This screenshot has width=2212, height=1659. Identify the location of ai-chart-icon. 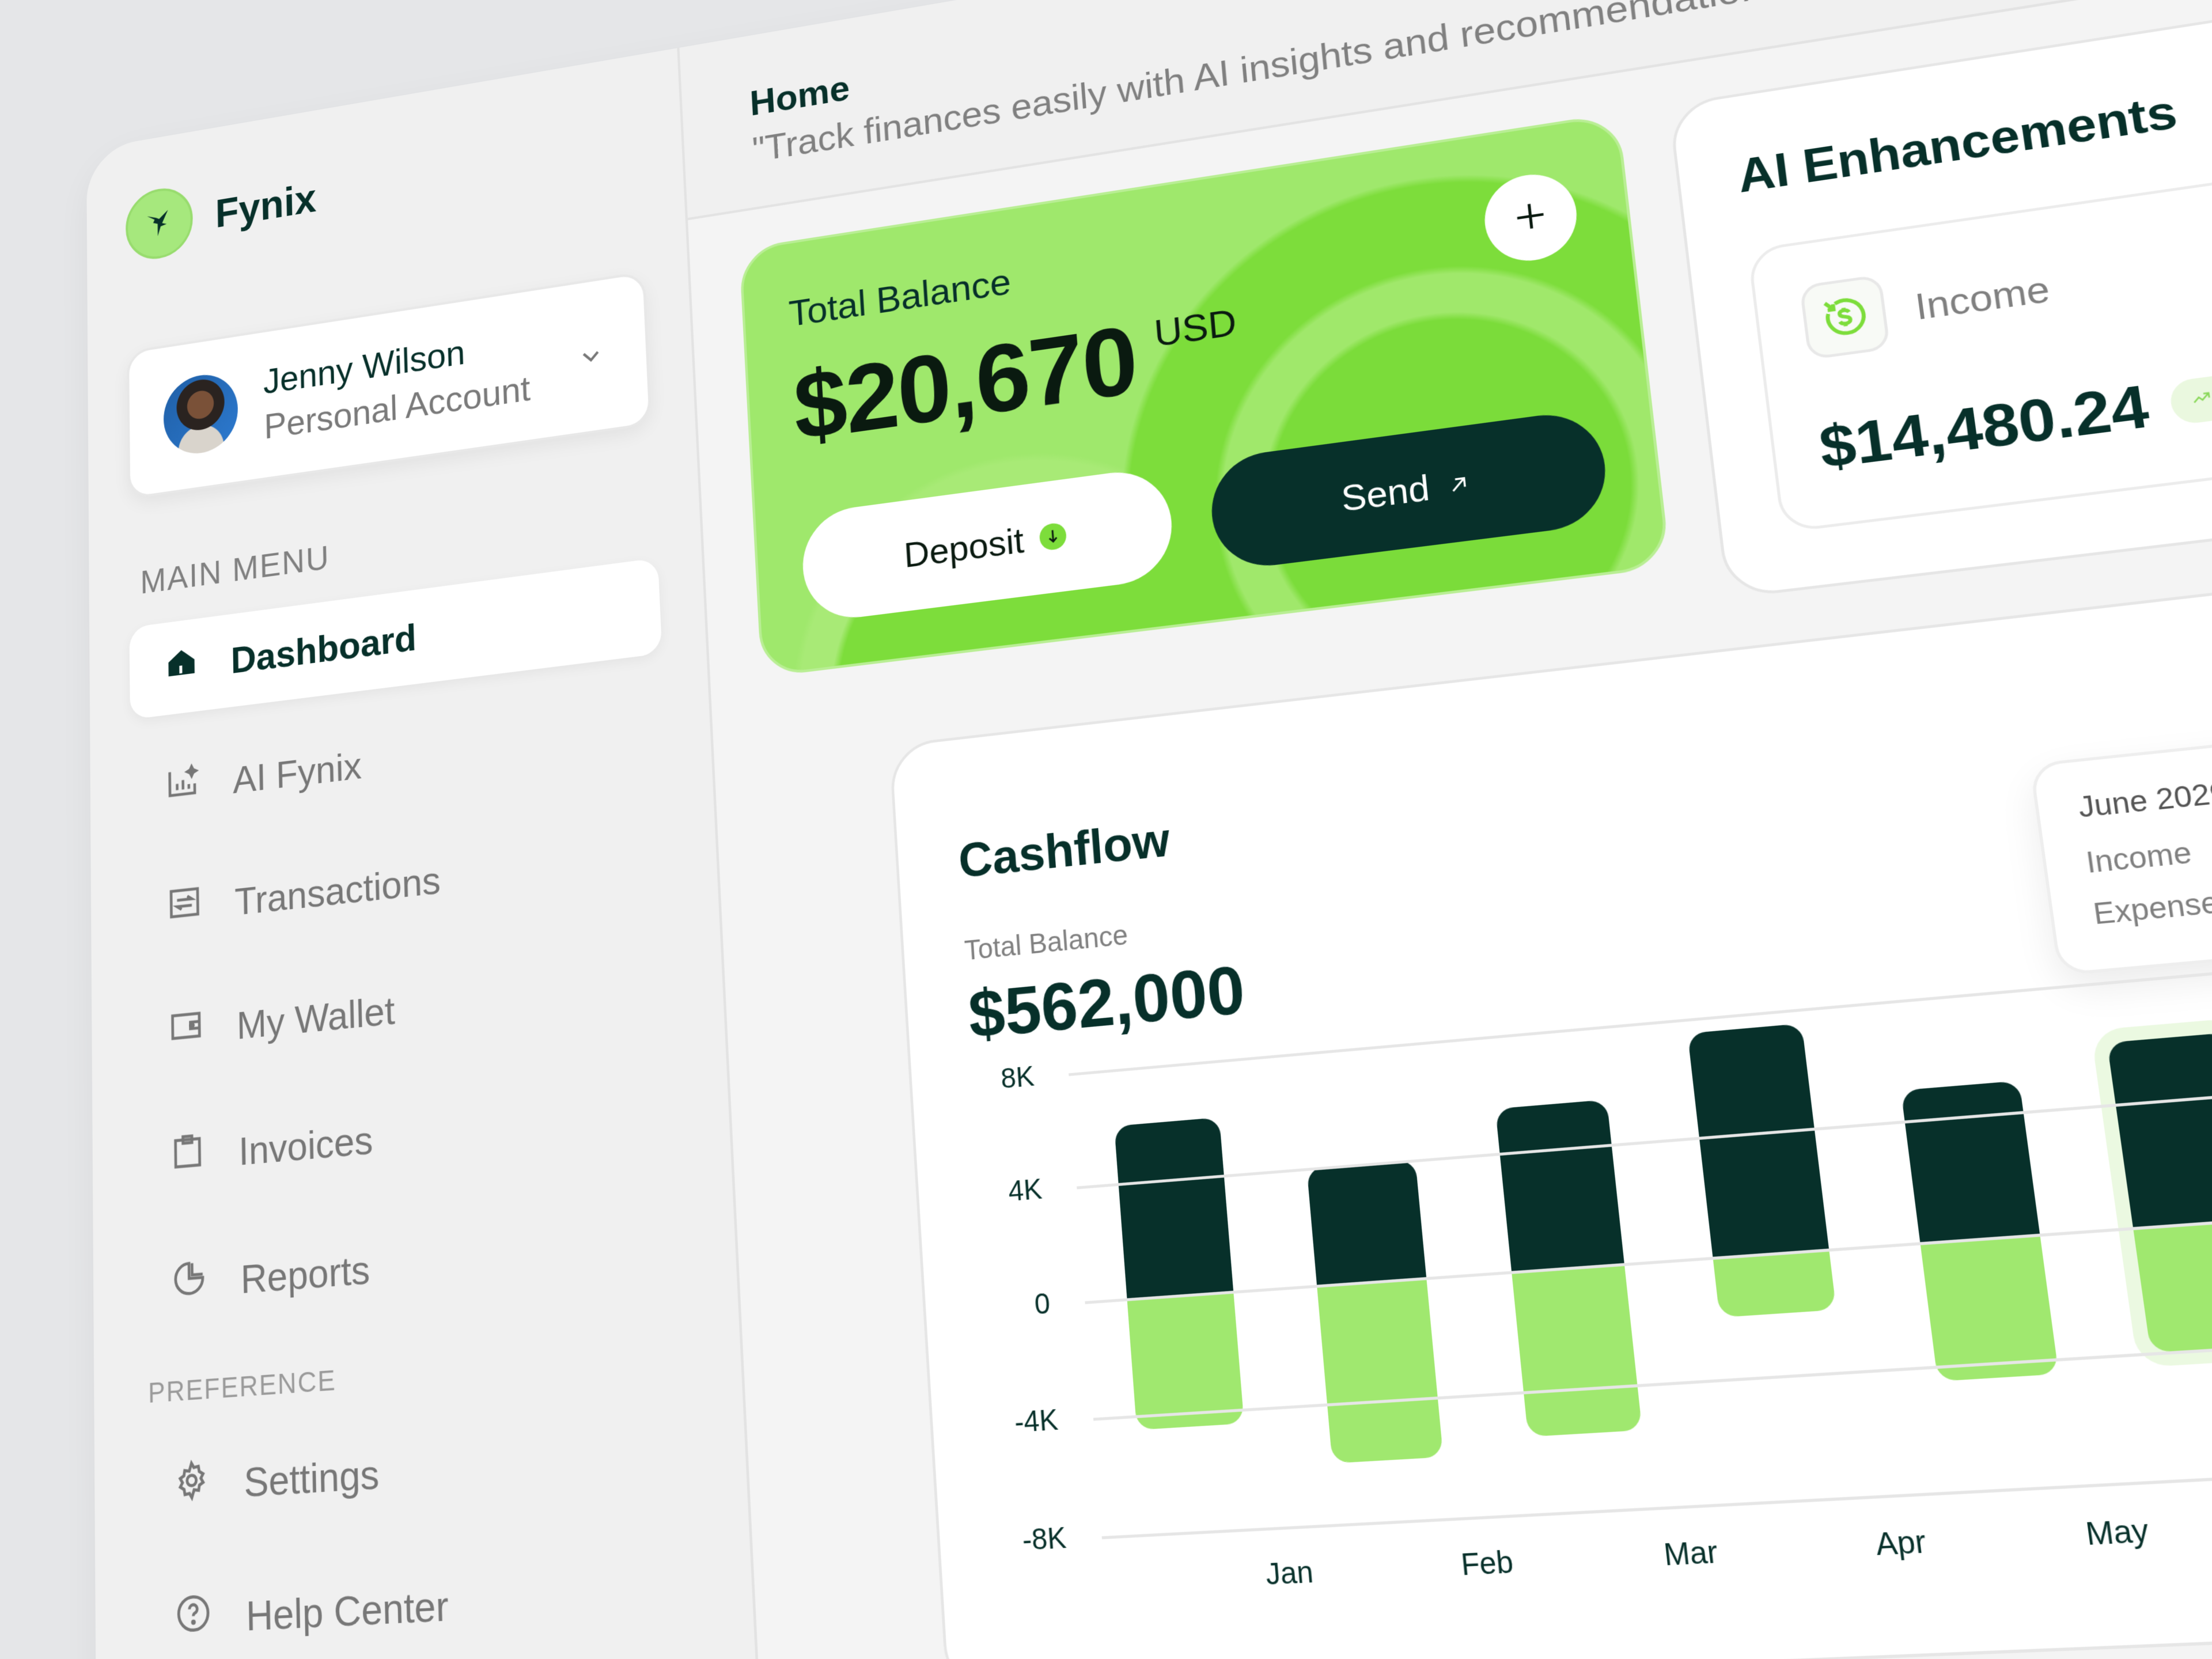
(183, 786).